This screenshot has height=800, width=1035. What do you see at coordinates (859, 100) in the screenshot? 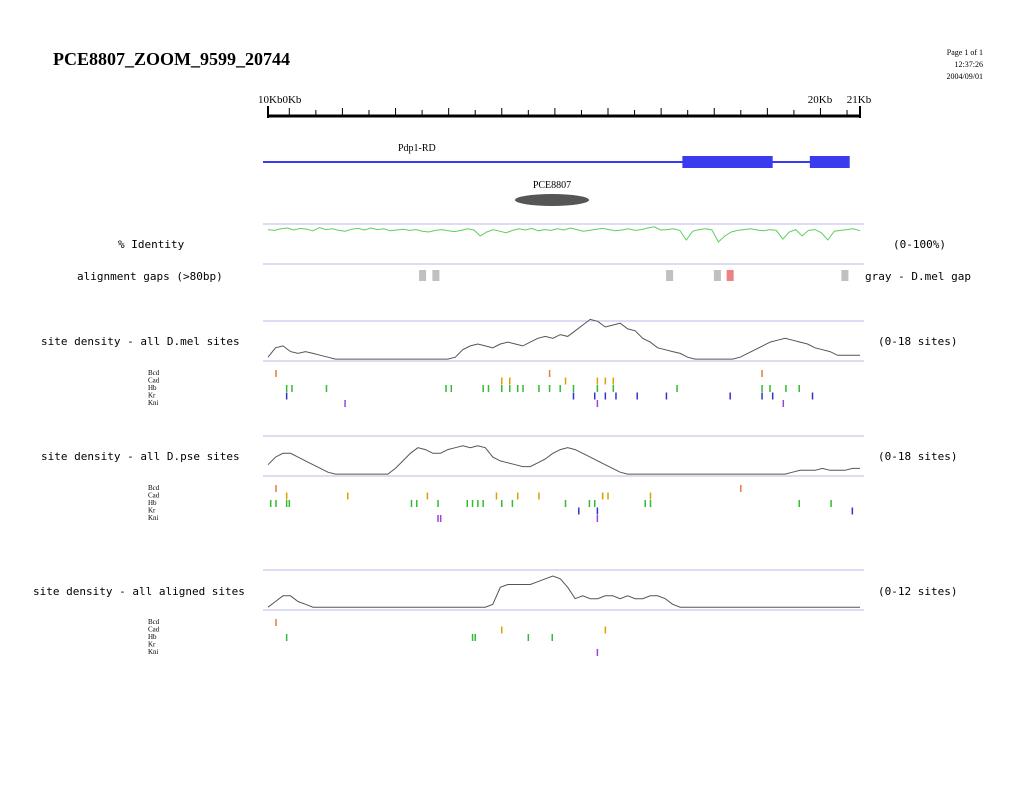
I see `ruler-label-21kb: 21Kb` at bounding box center [859, 100].